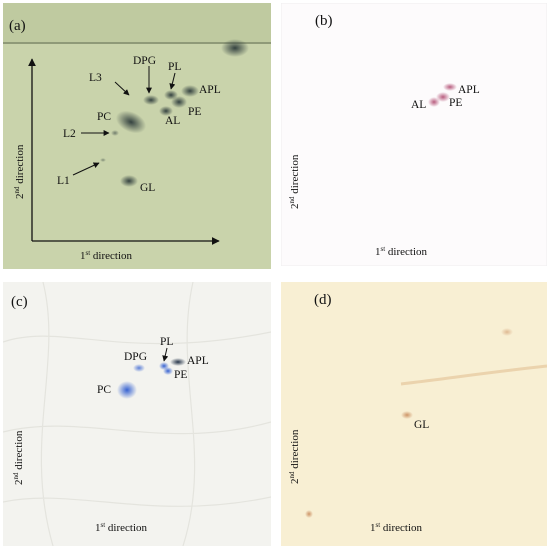  I want to click on origin-smudge, so click(235, 48).